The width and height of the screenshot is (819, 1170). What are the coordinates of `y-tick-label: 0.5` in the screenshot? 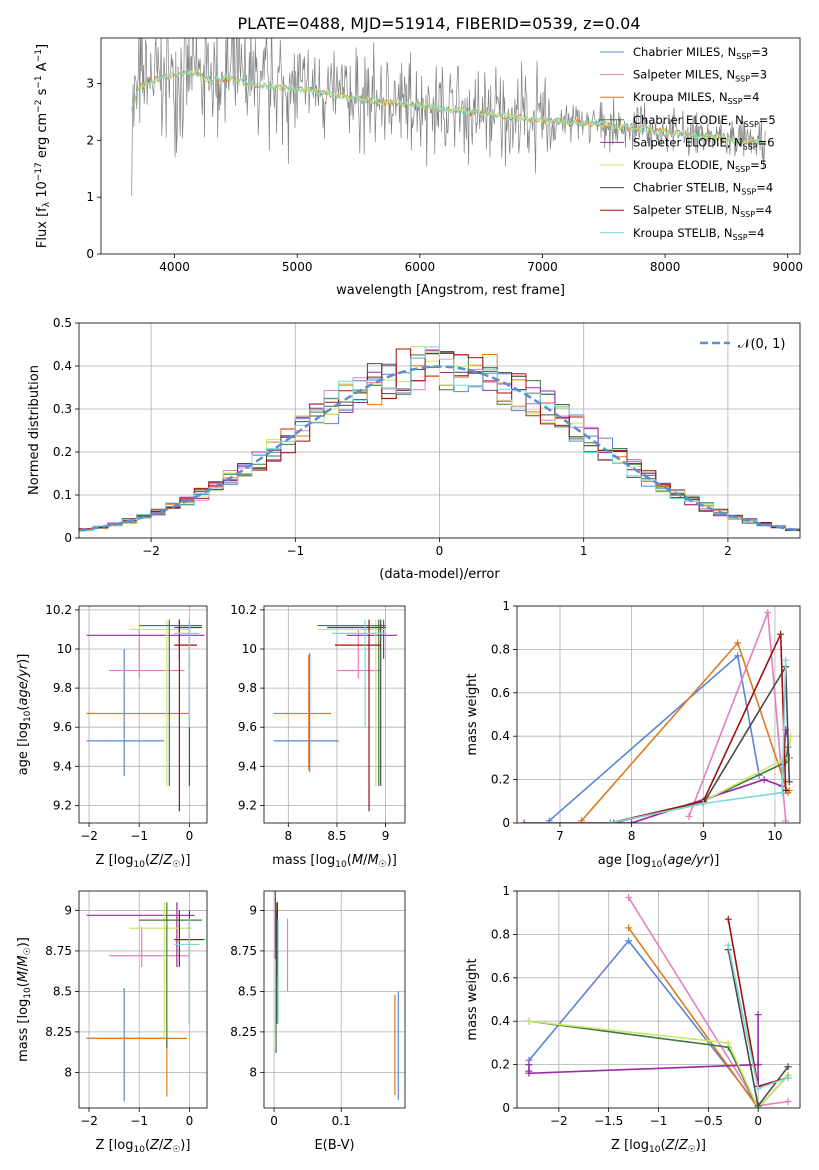 It's located at (62, 323).